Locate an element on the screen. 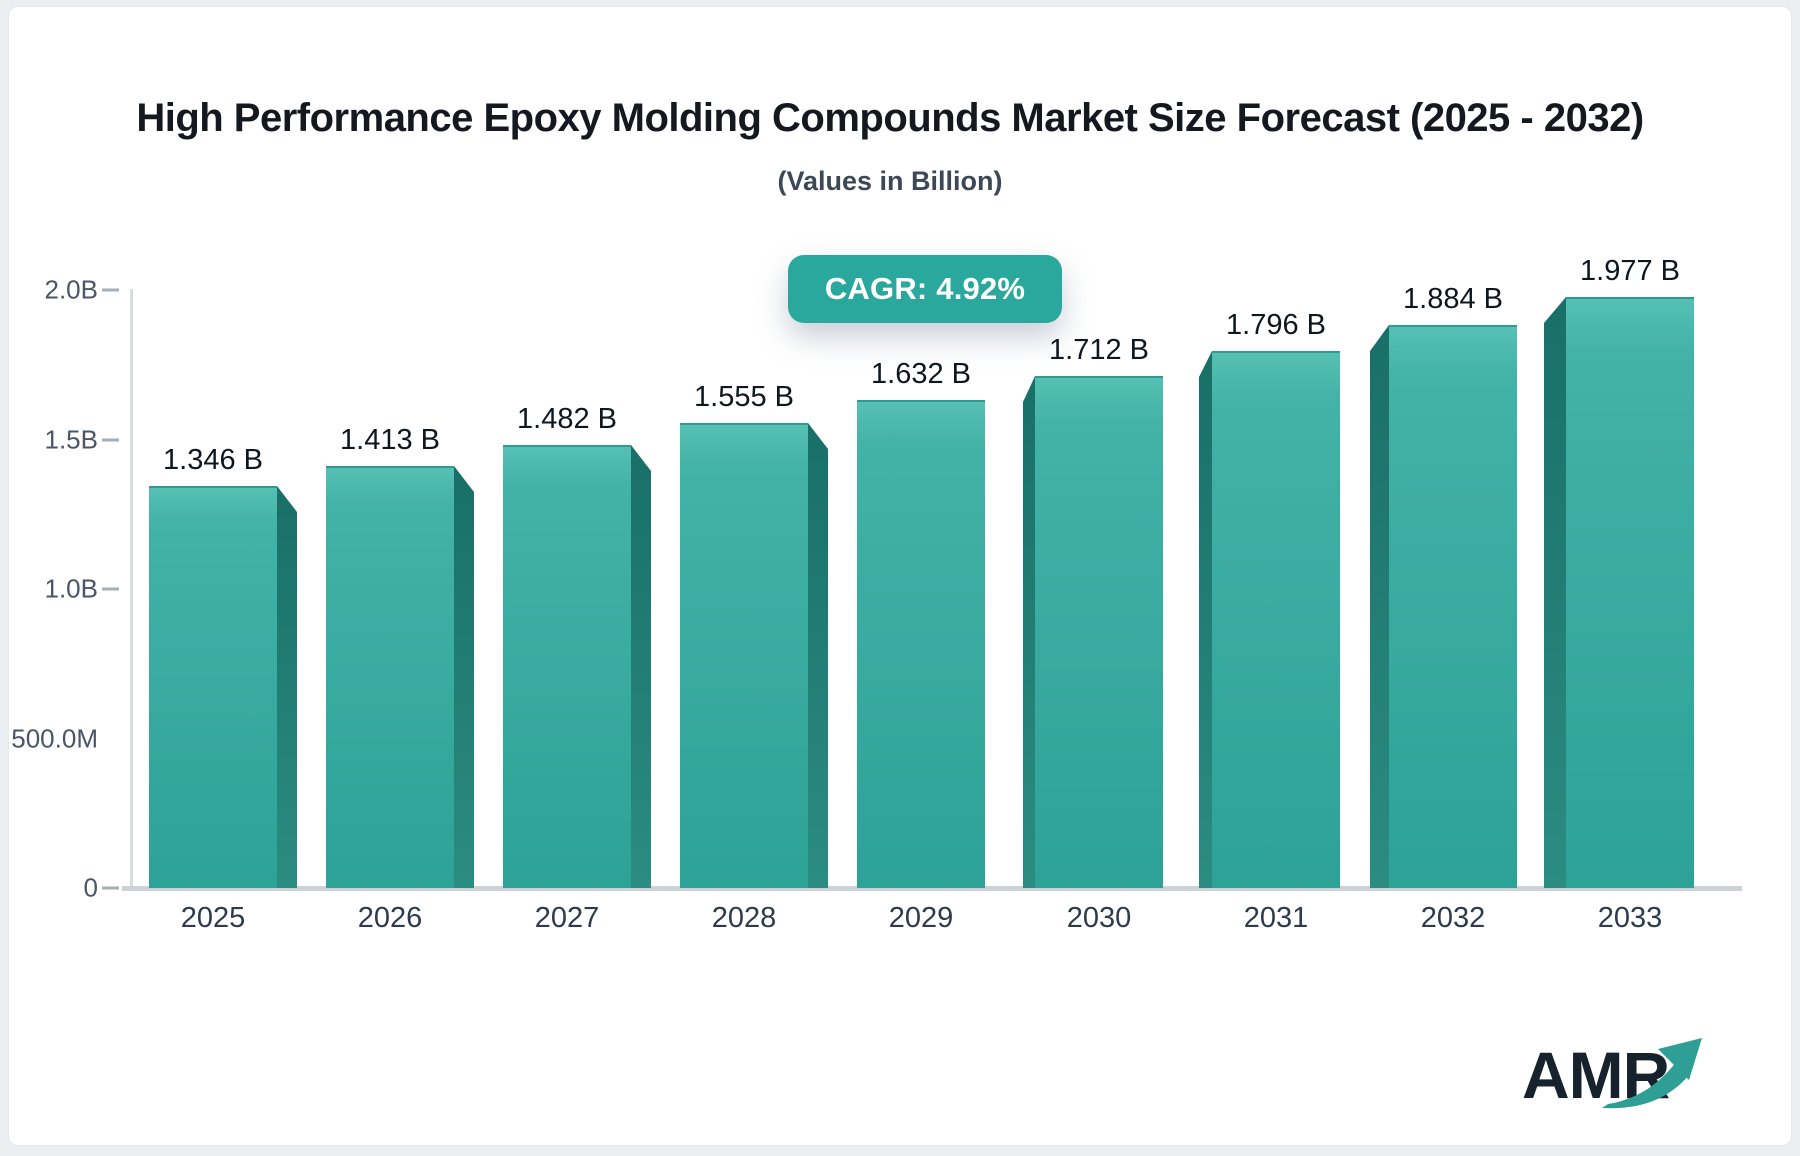 This screenshot has height=1156, width=1800. trend-up-arrow-icon is located at coordinates (1652, 1073).